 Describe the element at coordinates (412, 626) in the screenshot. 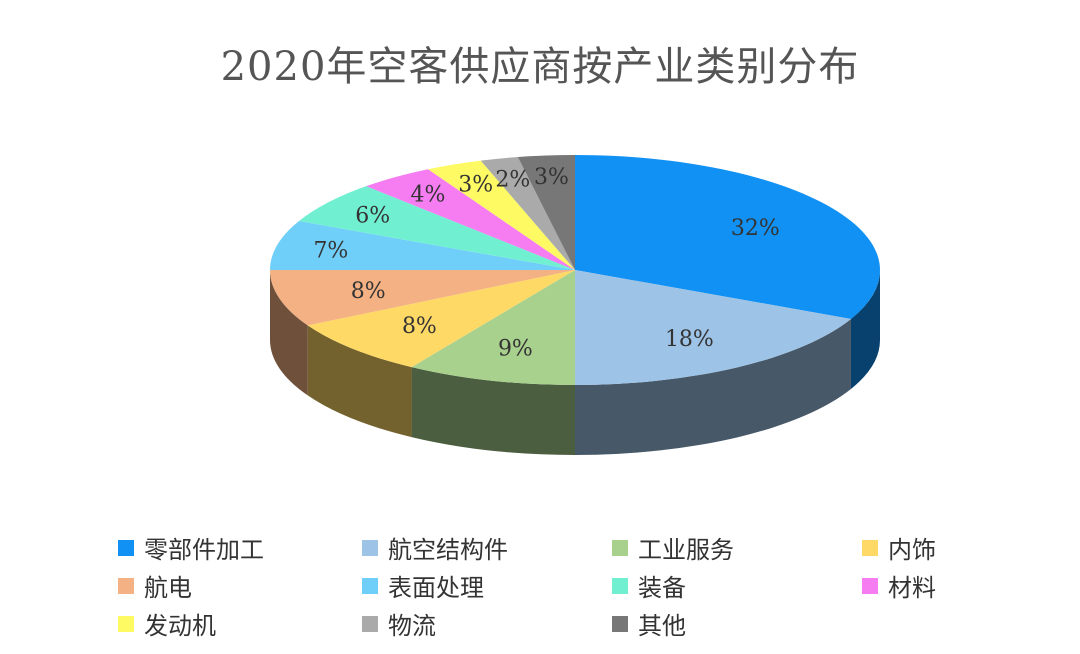

I see `legend-label-9: 物流` at that location.